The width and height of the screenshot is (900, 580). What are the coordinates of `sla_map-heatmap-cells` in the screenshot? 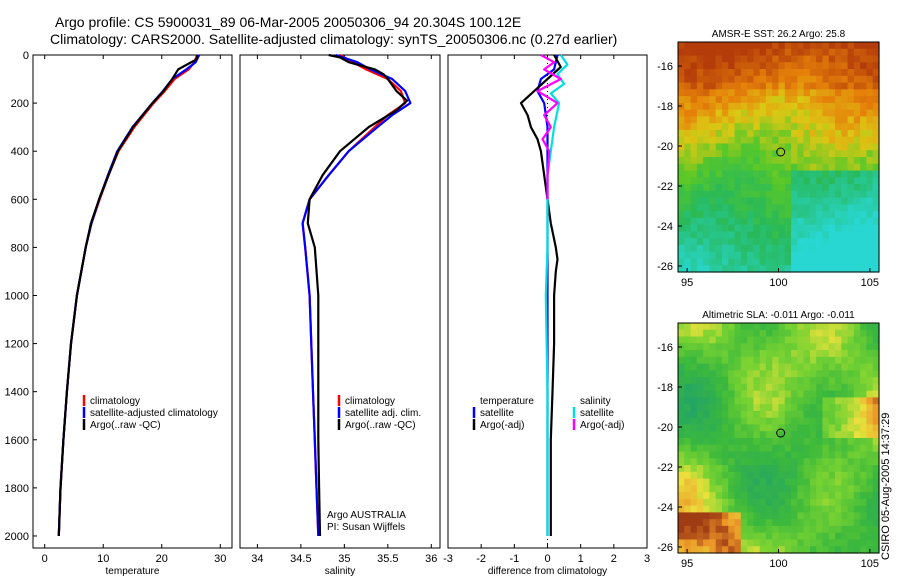 It's located at (779, 438).